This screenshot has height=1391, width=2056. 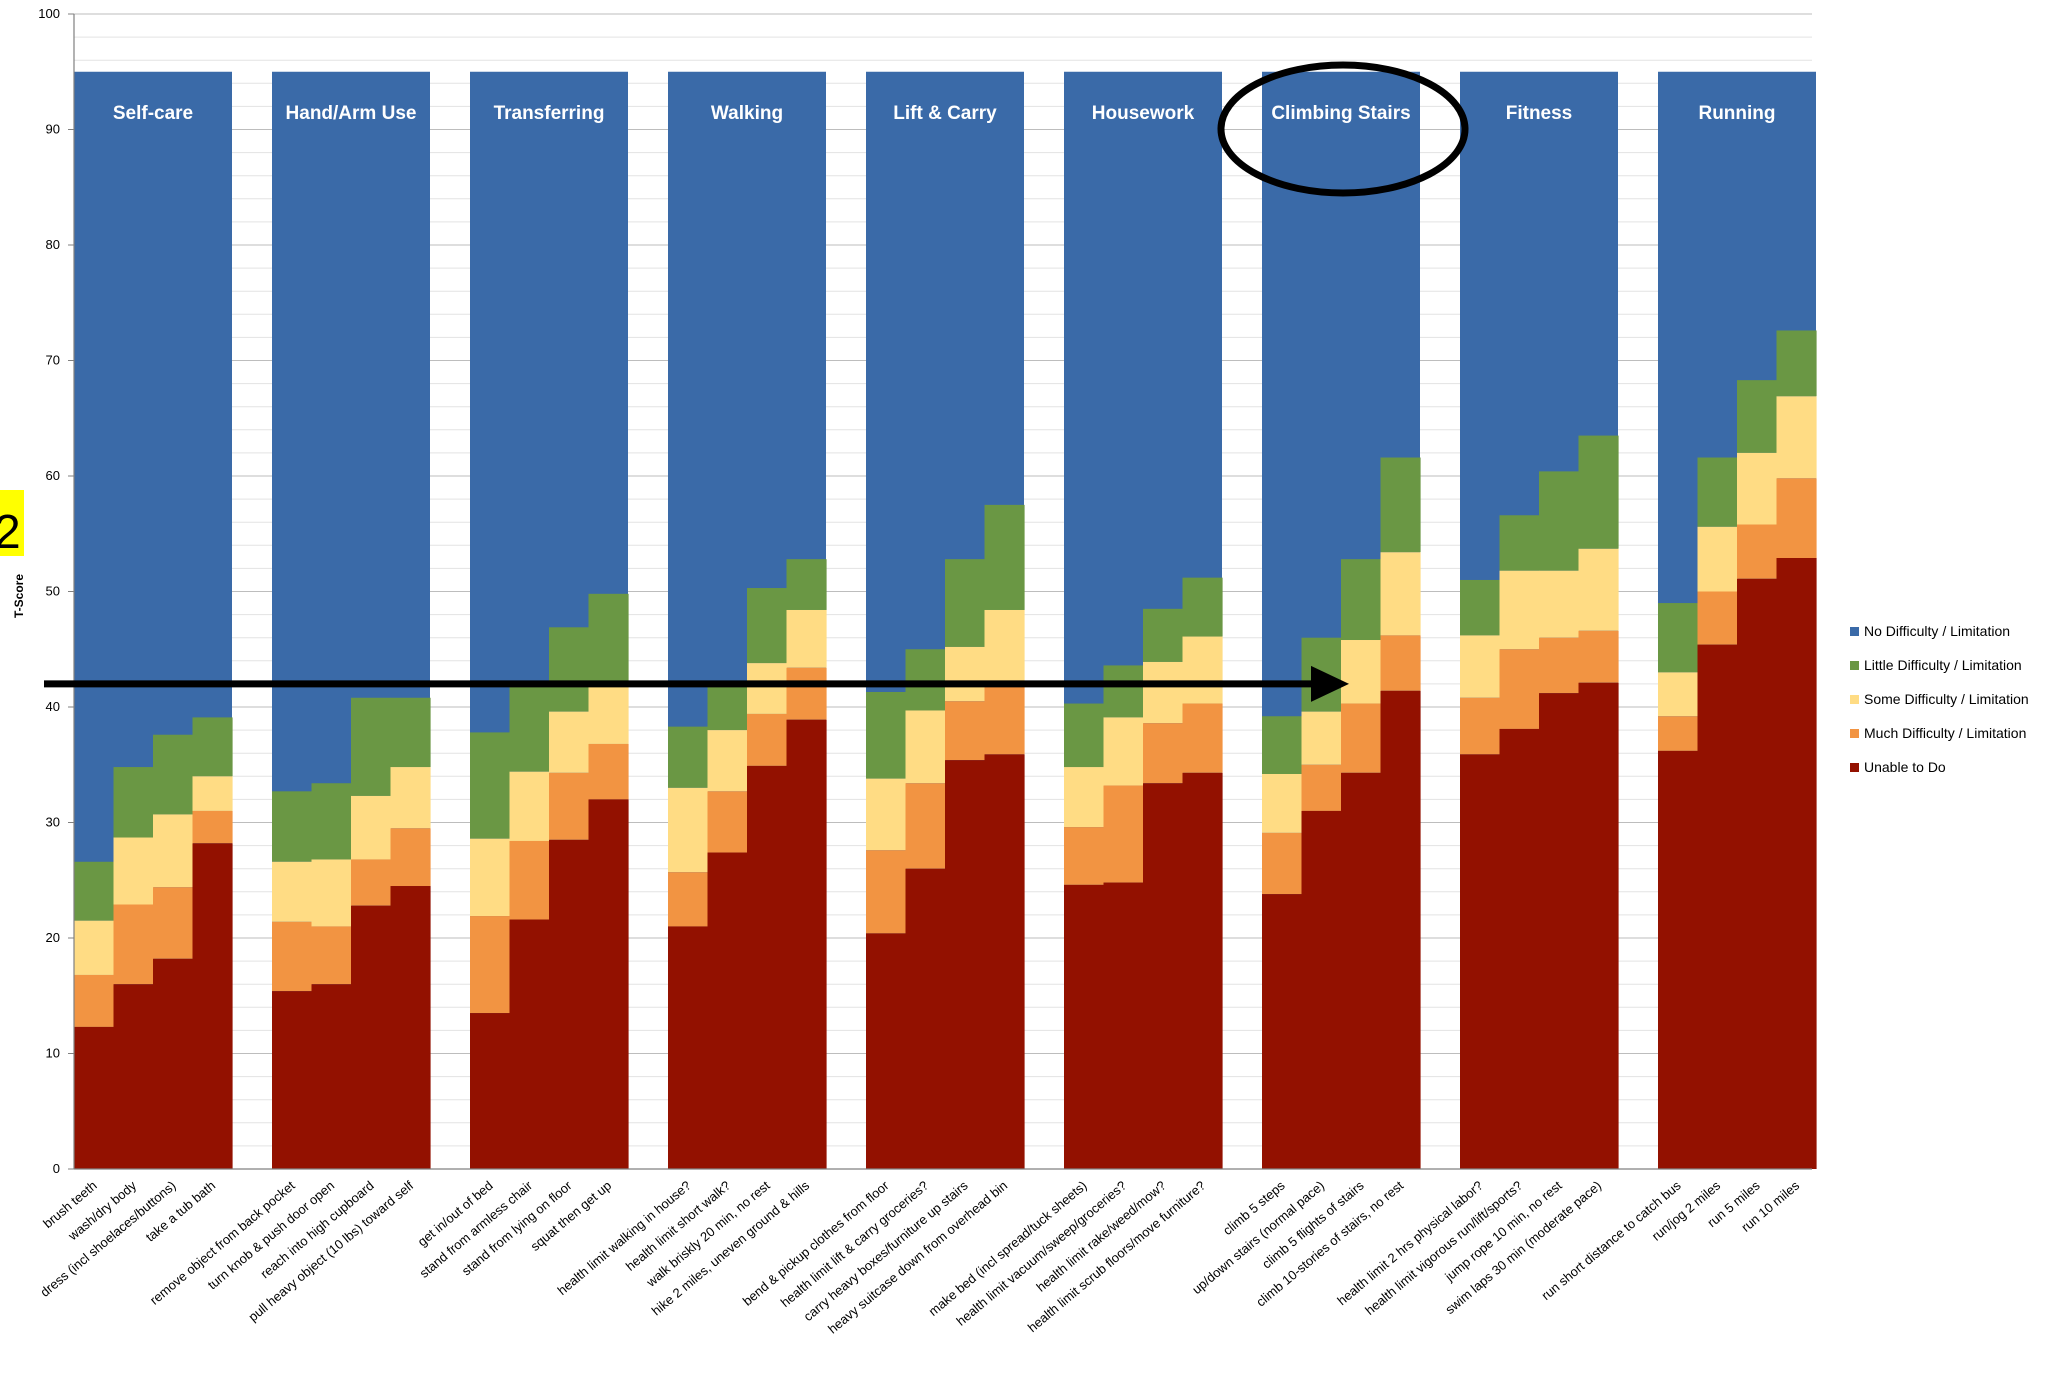 I want to click on group-label: Hand/Arm Use, so click(x=351, y=113).